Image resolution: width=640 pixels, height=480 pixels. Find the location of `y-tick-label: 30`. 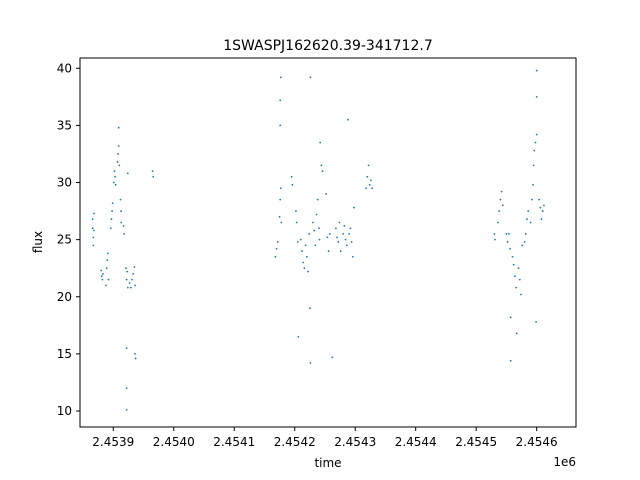

y-tick-label: 30 is located at coordinates (64, 183).